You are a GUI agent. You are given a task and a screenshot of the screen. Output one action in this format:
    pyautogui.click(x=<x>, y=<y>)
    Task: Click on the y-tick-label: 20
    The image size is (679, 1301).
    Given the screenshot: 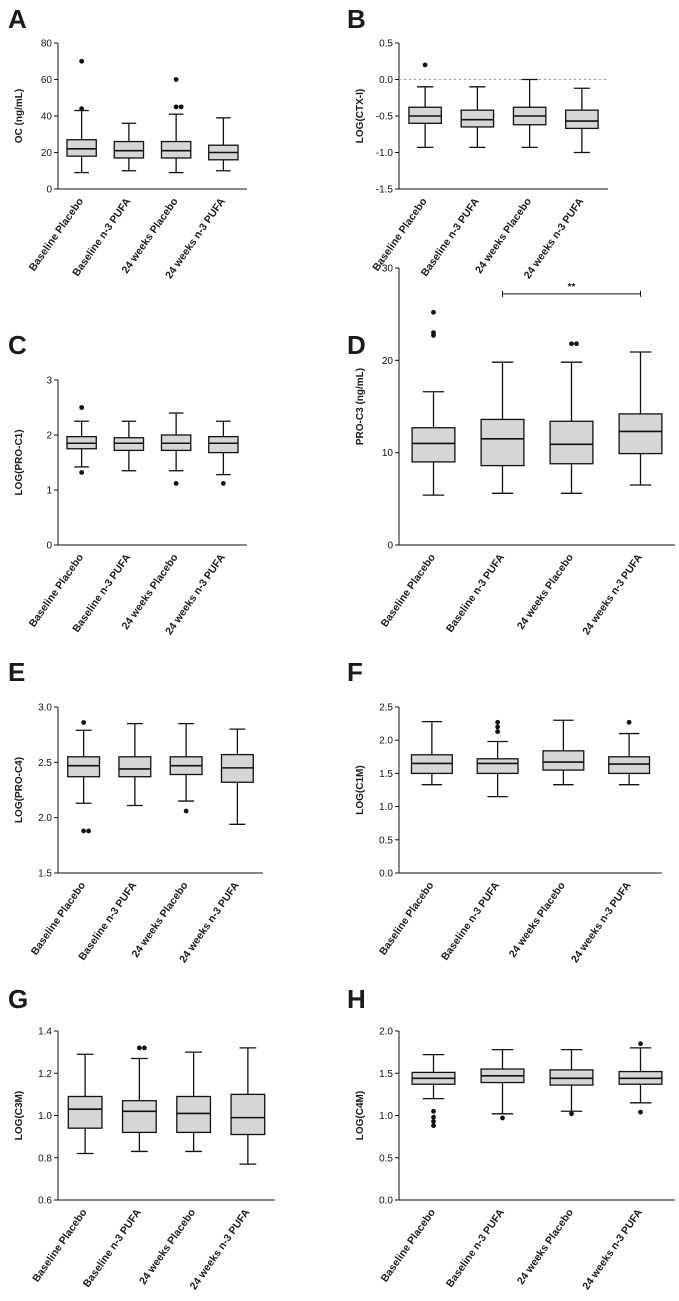 What is the action you would take?
    pyautogui.click(x=47, y=153)
    